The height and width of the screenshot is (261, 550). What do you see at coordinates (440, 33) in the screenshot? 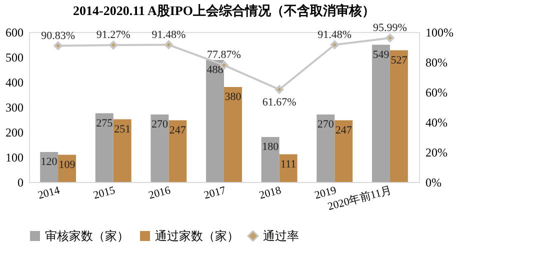
I see `y2-tick-label: 100%` at bounding box center [440, 33].